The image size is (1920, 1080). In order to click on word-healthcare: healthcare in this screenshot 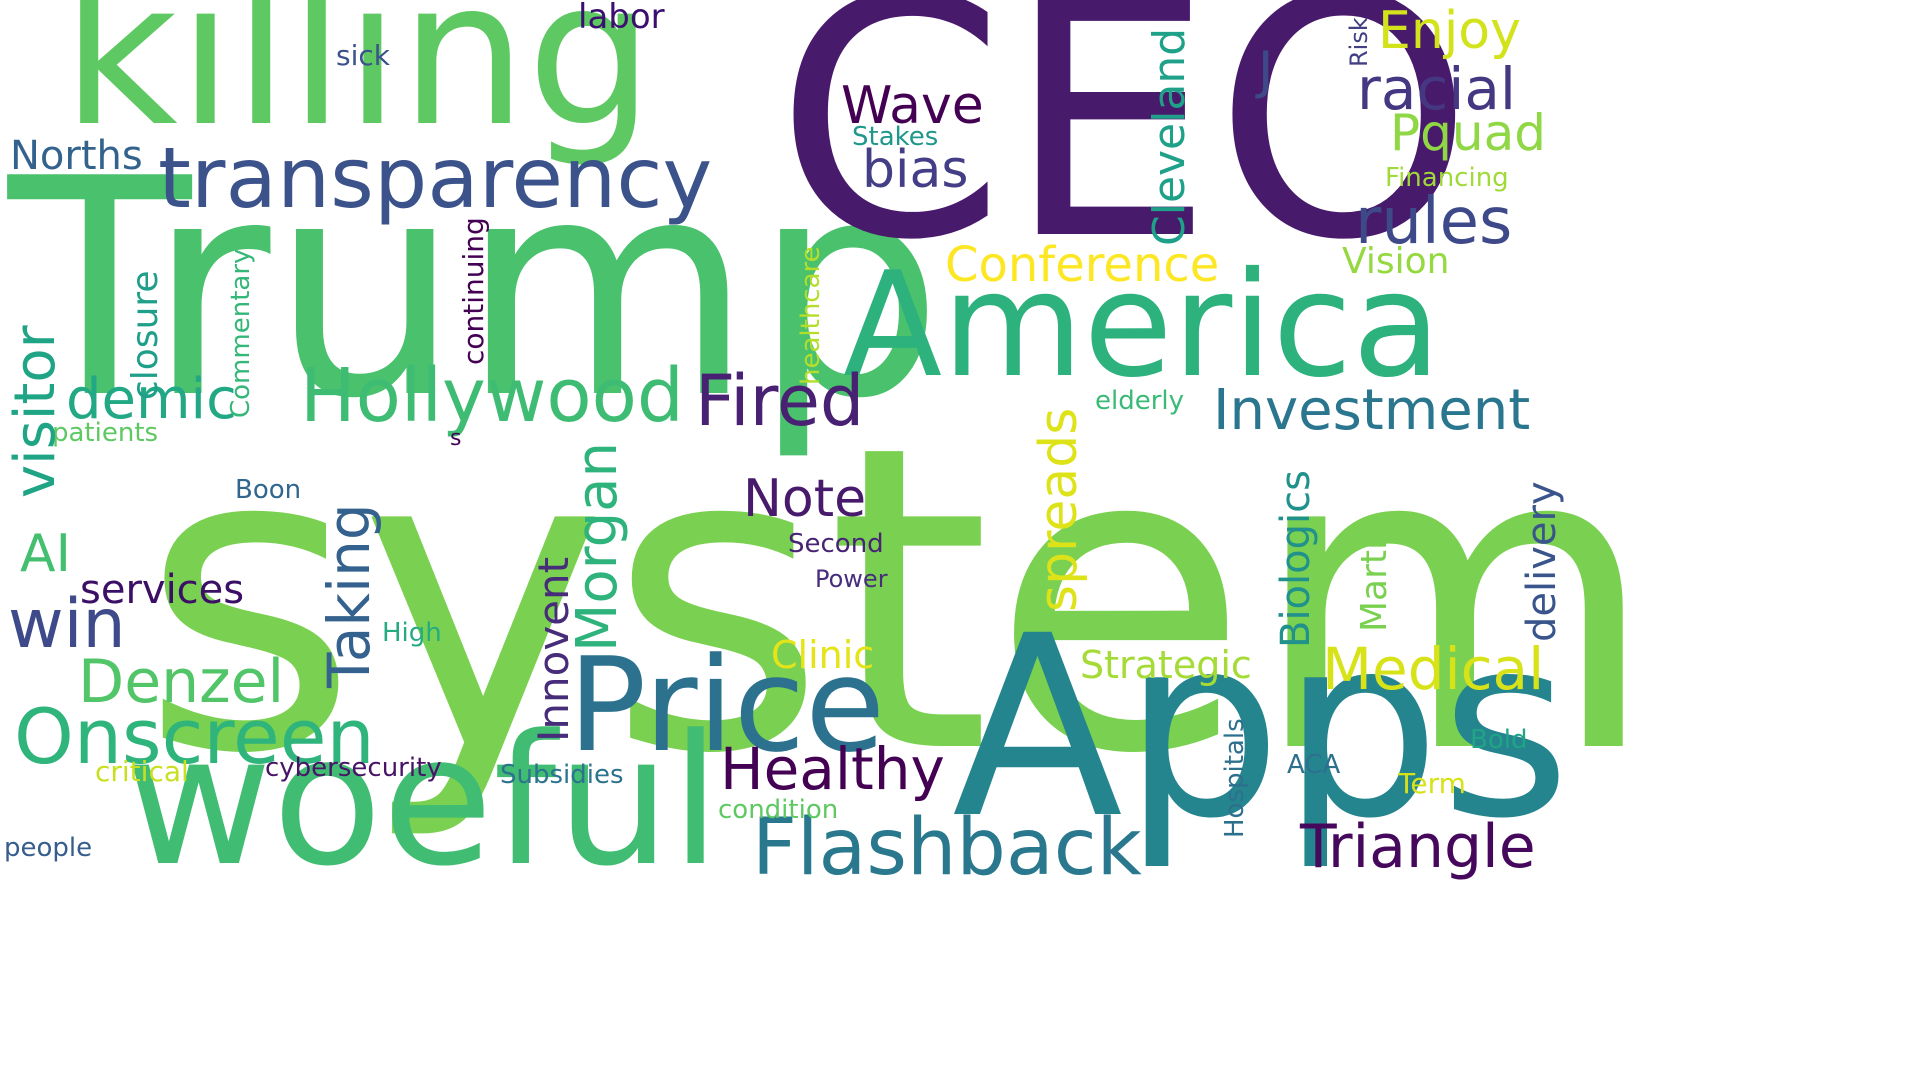, I will do `click(811, 315)`.